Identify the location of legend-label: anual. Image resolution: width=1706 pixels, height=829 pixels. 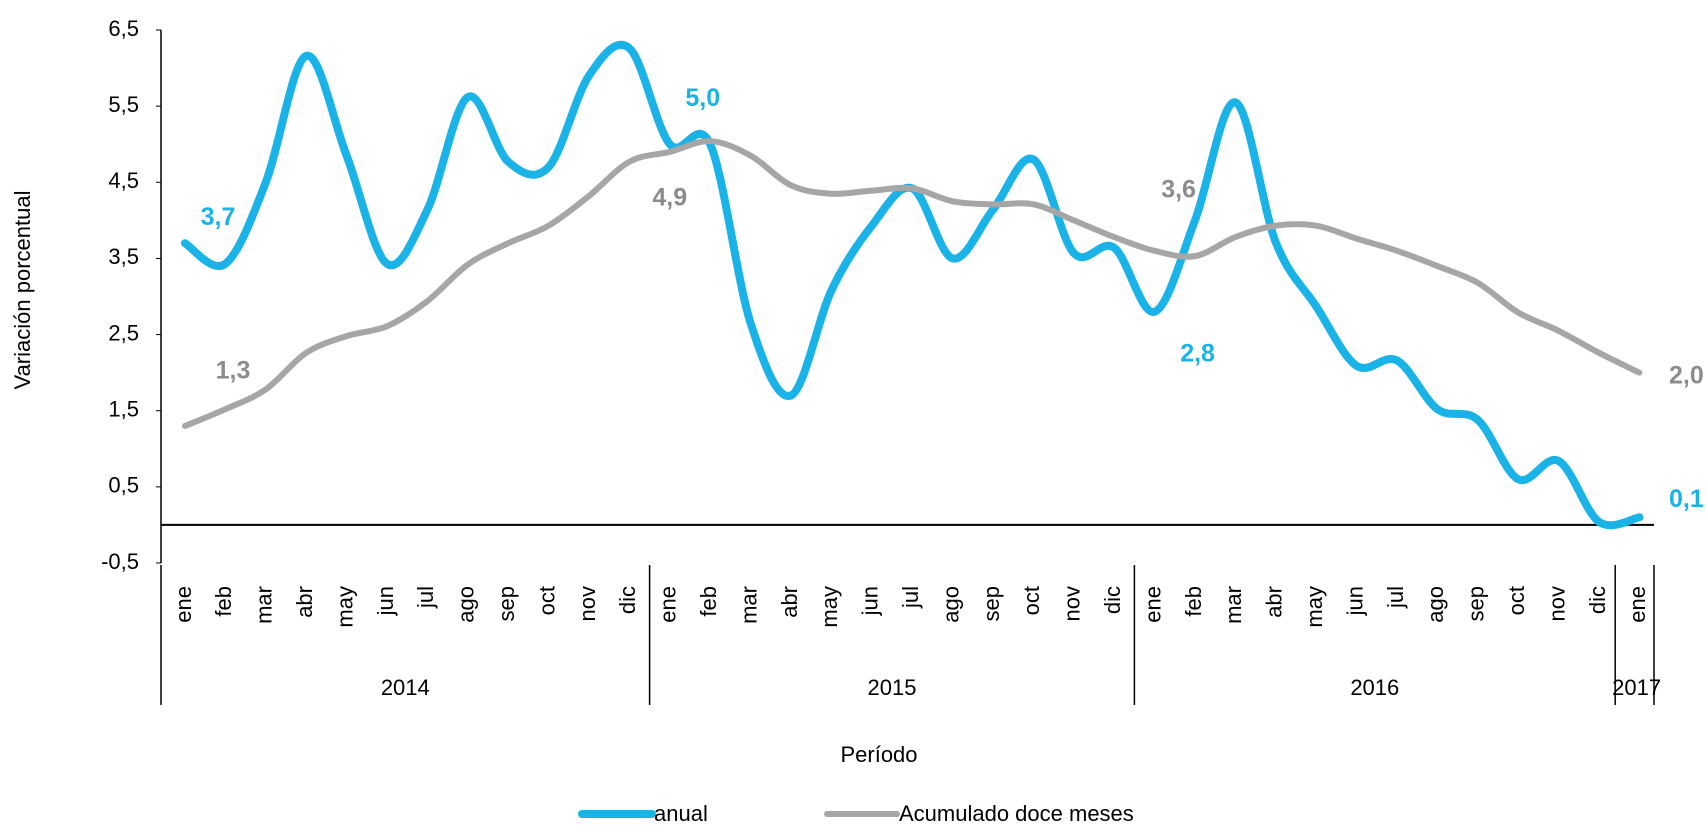
(681, 813).